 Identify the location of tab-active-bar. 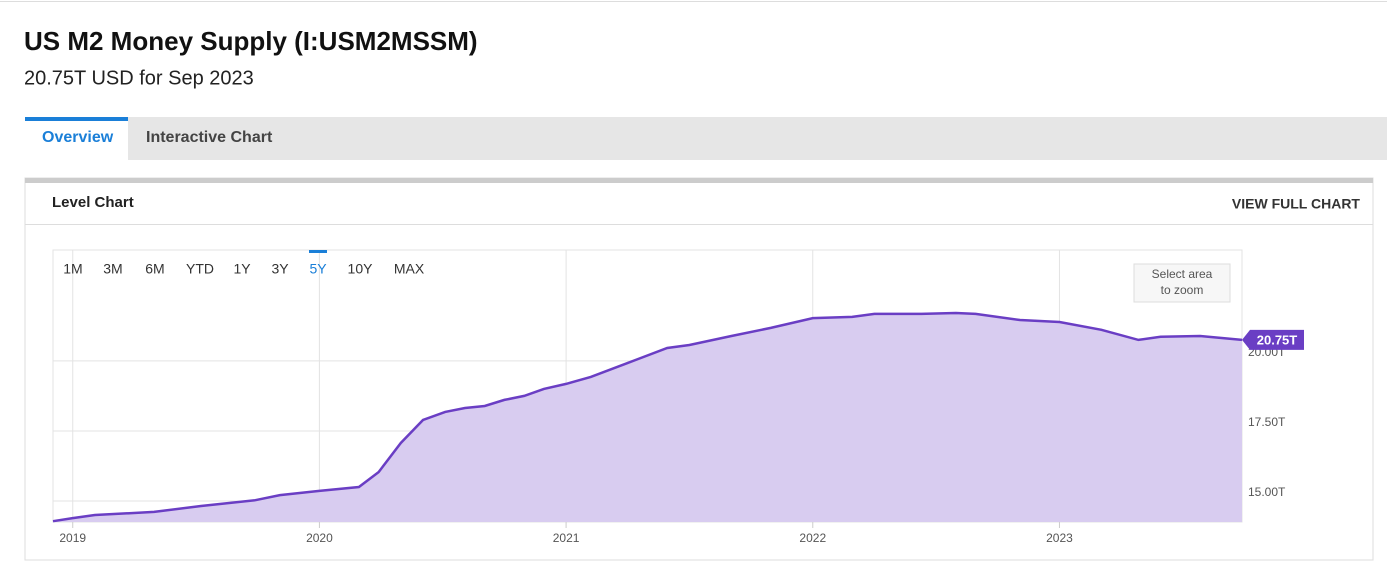
(76, 119).